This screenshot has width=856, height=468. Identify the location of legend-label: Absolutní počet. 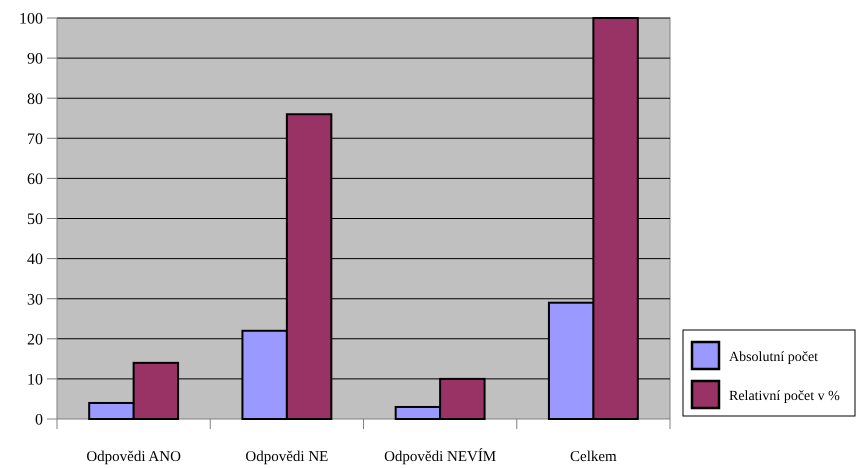
(773, 357).